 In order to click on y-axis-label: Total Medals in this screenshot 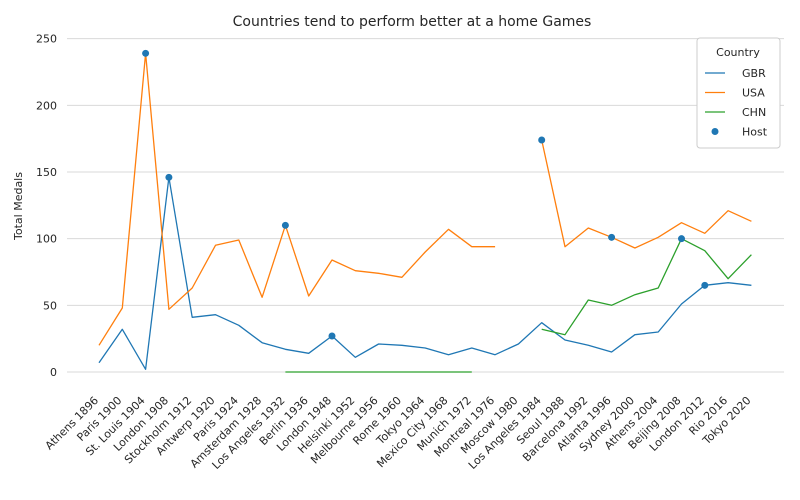, I will do `click(18, 206)`.